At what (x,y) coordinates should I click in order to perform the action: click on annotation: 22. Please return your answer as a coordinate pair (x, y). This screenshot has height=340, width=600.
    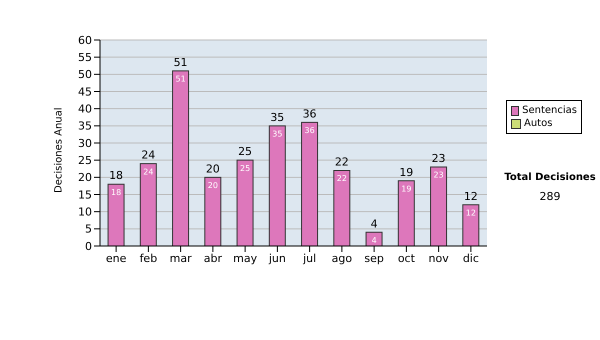
    Looking at the image, I should click on (341, 161).